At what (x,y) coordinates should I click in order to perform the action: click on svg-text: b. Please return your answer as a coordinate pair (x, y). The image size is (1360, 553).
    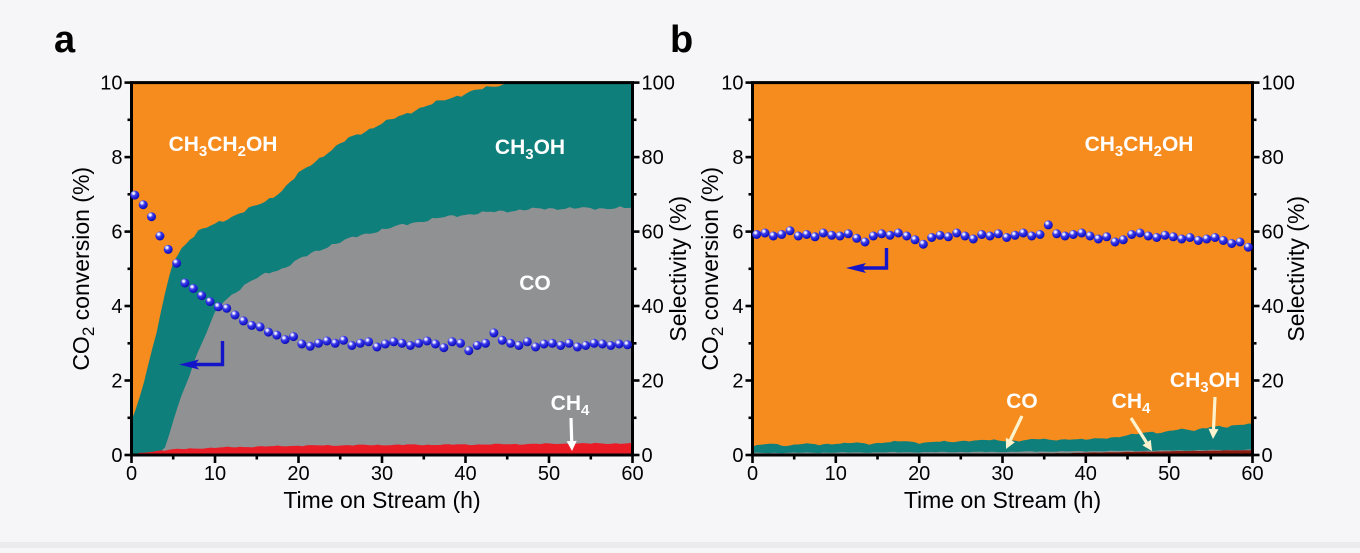
    Looking at the image, I should click on (681, 40).